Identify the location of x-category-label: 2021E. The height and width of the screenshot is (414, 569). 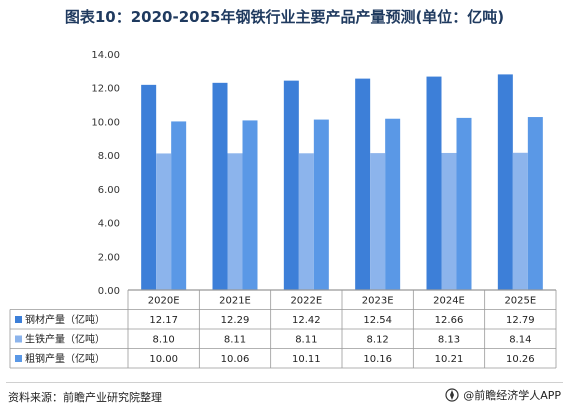
(235, 301).